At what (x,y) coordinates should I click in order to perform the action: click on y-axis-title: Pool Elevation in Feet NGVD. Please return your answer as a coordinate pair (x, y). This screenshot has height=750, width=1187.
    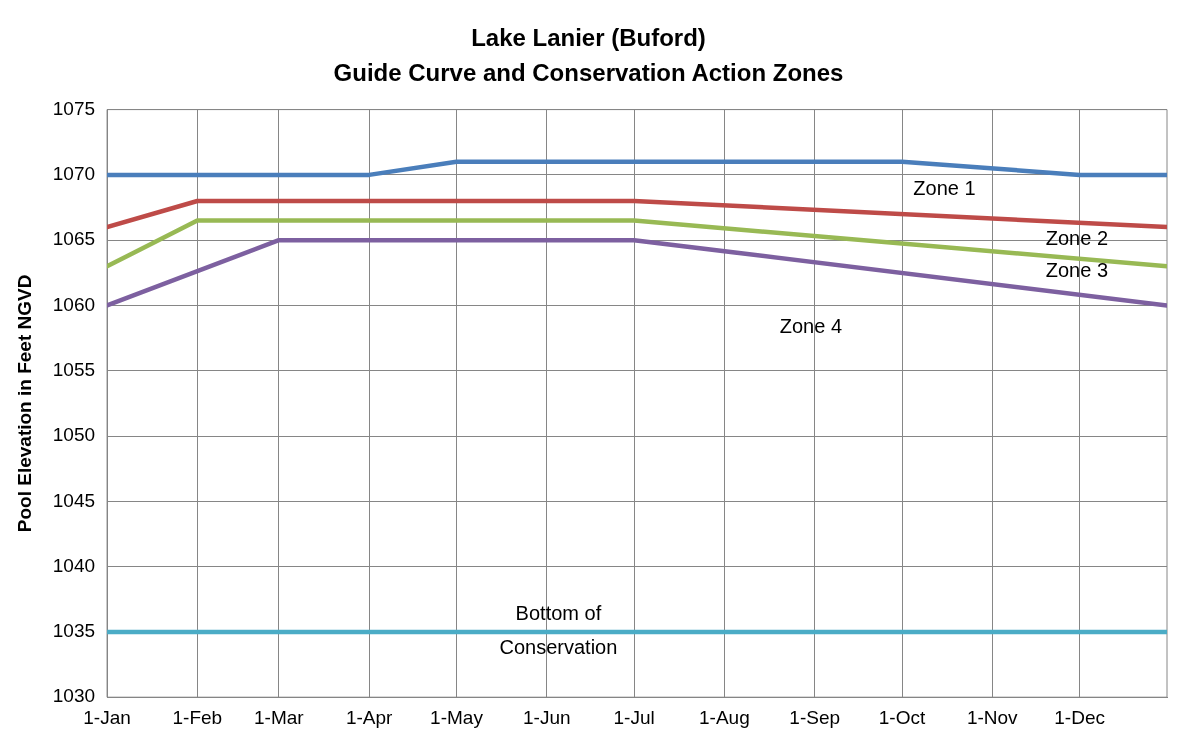
    Looking at the image, I should click on (24, 403).